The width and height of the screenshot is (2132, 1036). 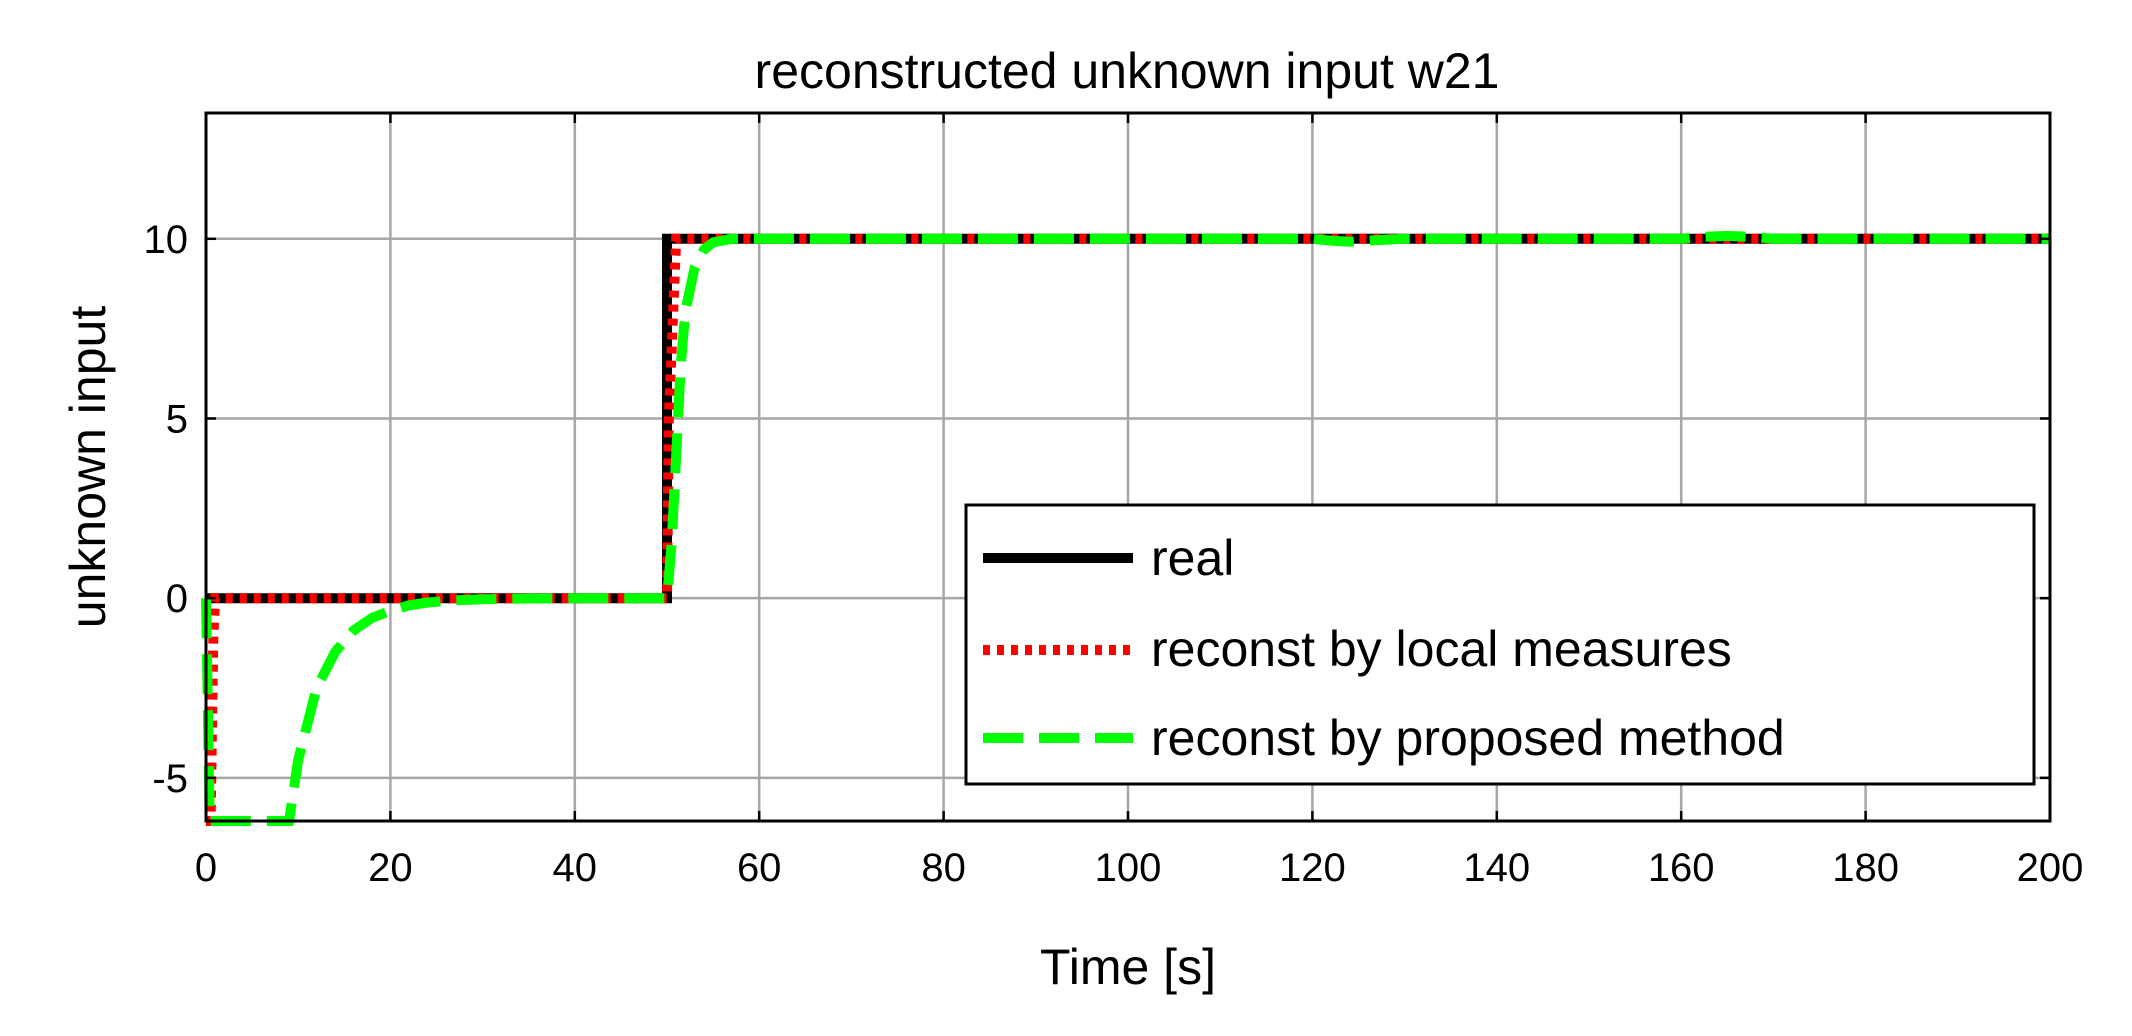 I want to click on y-tick-label: 0, so click(x=177, y=599).